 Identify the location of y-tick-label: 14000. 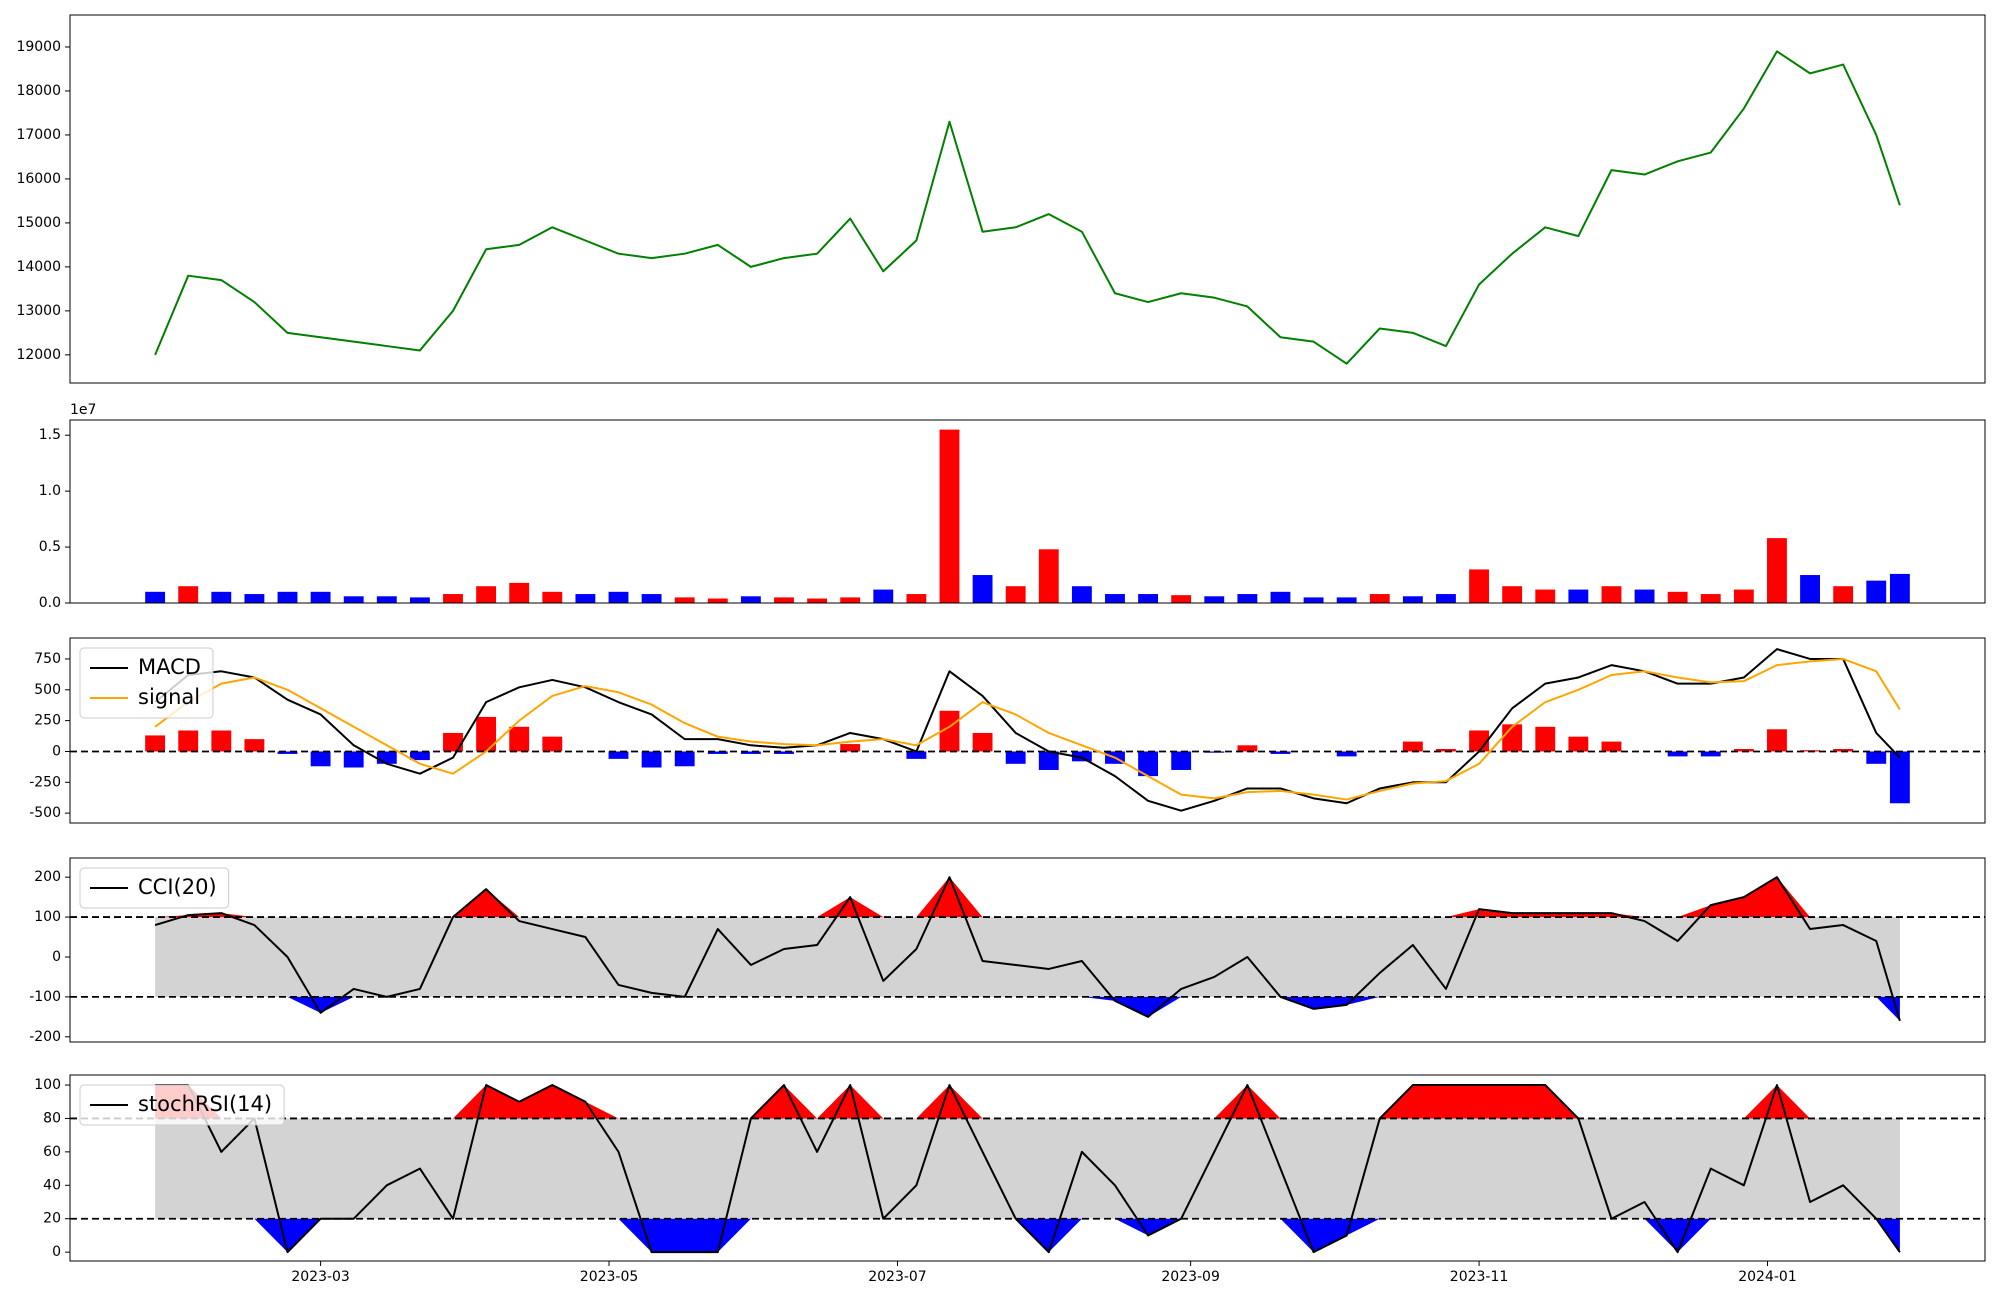
(38, 267).